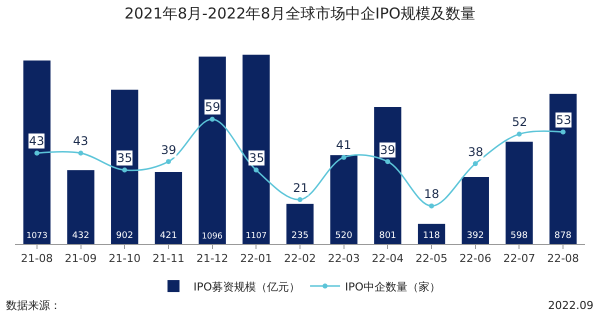  Describe the element at coordinates (520, 122) in the screenshot. I see `data-label: 52` at that location.